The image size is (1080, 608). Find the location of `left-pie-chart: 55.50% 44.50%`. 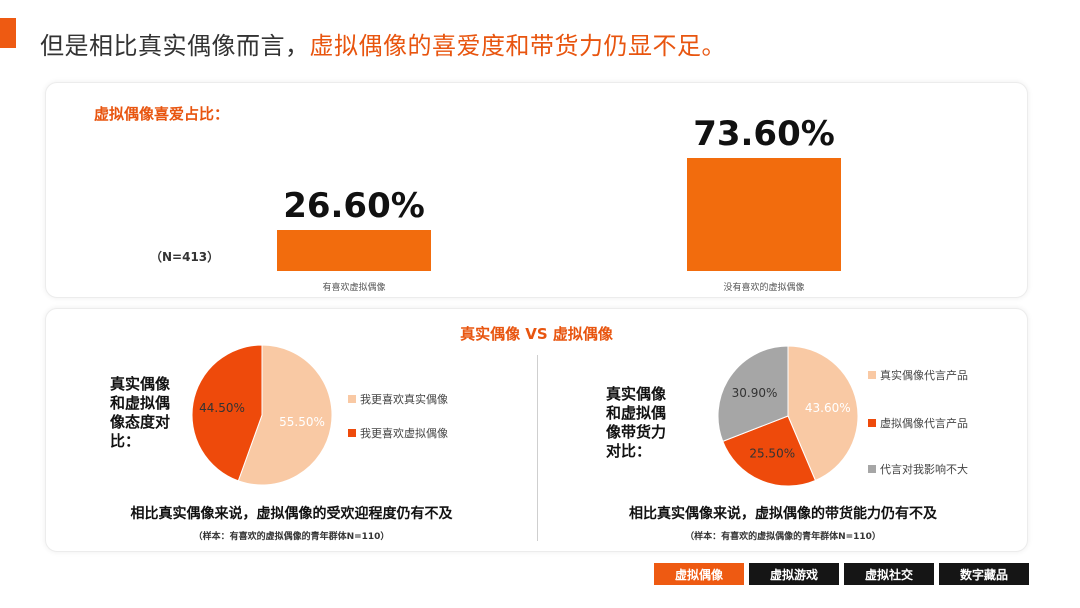

left-pie-chart: 55.50% 44.50% is located at coordinates (262, 415).